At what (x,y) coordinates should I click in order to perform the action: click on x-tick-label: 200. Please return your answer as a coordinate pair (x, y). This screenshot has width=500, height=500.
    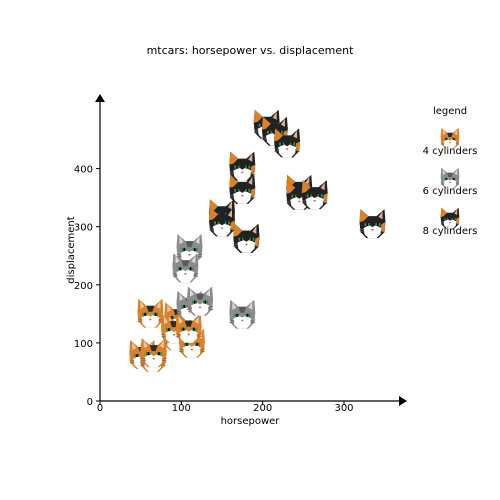
    Looking at the image, I should click on (262, 408).